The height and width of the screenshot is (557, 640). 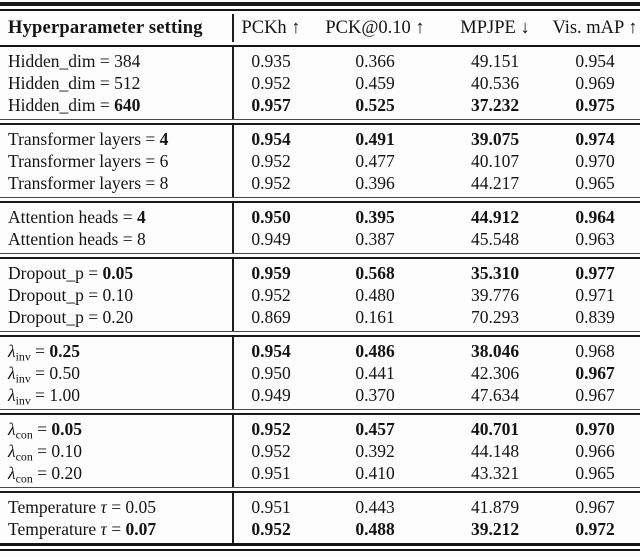 I want to click on label-text: Hidden_dim = 384, so click(x=74, y=61).